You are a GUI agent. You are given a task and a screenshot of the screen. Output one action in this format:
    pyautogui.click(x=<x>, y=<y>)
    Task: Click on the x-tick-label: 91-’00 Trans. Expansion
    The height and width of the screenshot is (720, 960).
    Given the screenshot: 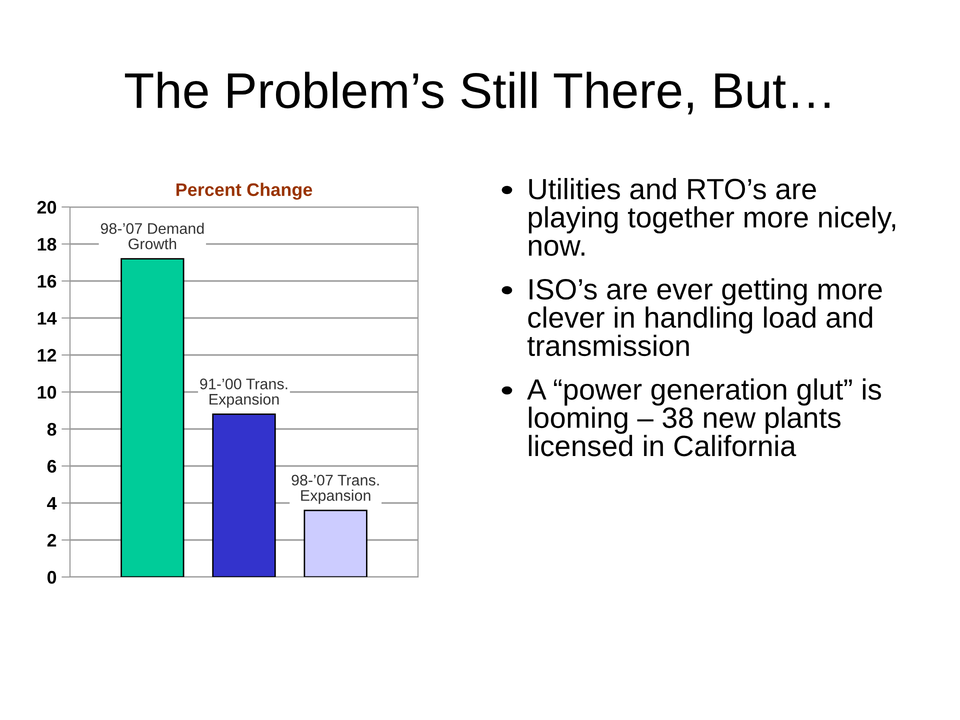 What is the action you would take?
    pyautogui.click(x=244, y=393)
    